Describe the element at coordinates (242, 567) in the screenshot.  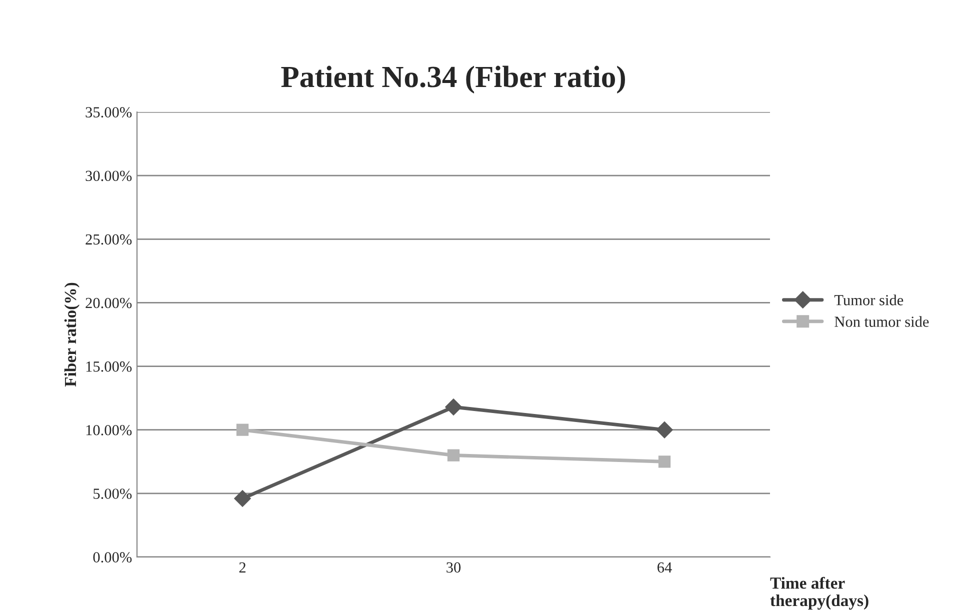
I see `x-tick-label: 2` at that location.